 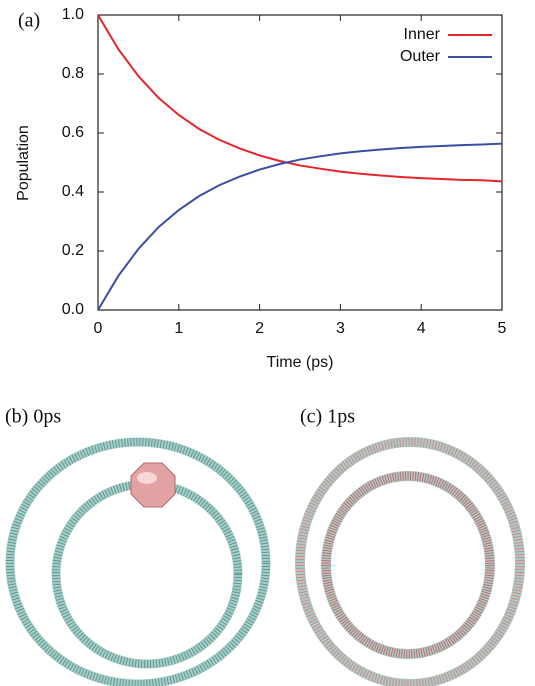 I want to click on y-tick-label: 1.0, so click(x=73, y=14).